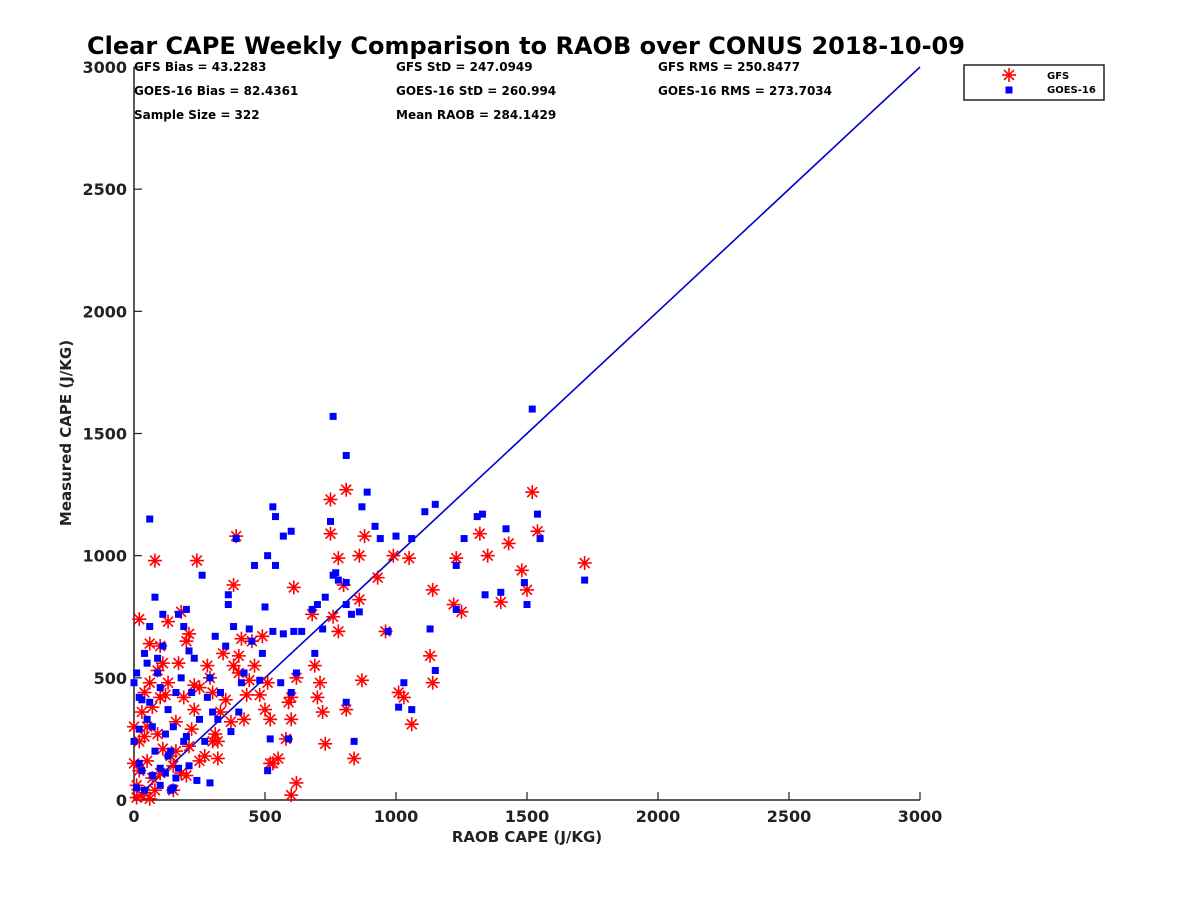 This screenshot has width=1200, height=900. I want to click on x-tick-label: 3000, so click(920, 816).